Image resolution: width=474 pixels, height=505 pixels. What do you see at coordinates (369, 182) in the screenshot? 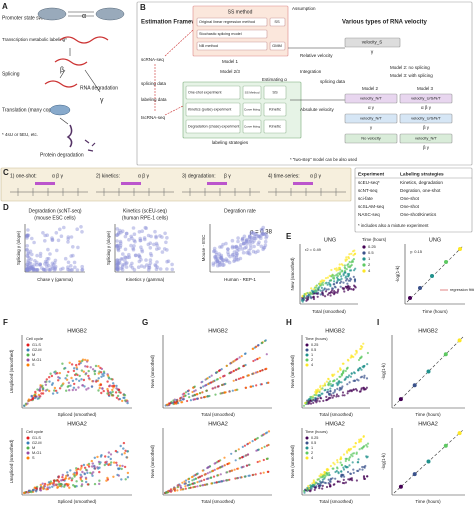
I see `table-cell: scEU-seq*` at bounding box center [369, 182].